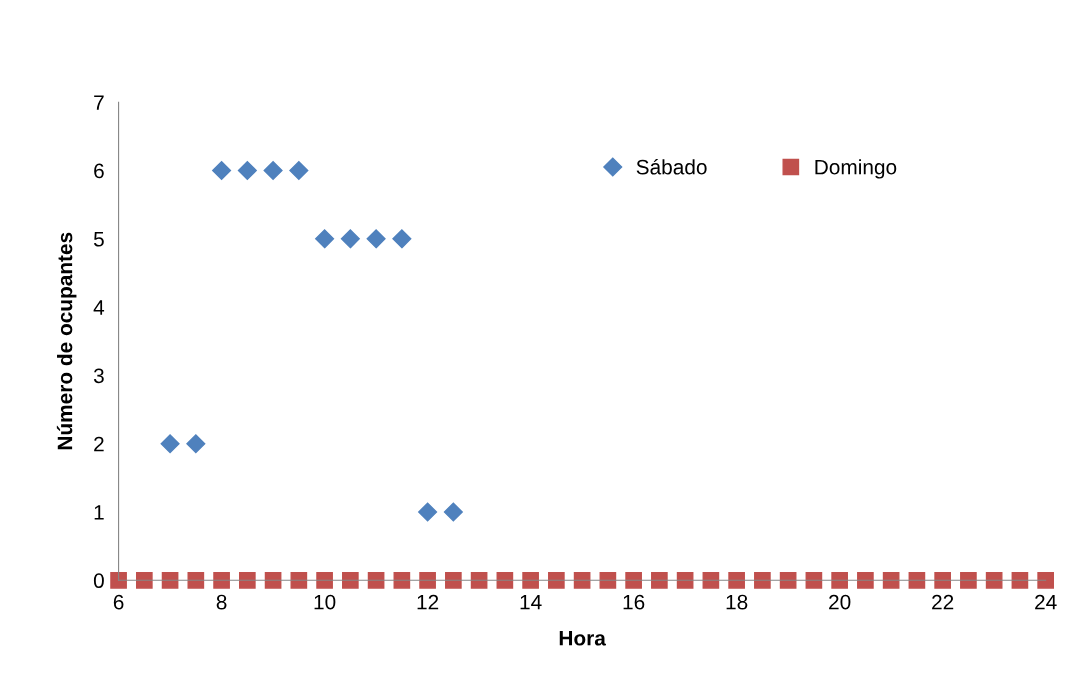  Describe the element at coordinates (99, 171) in the screenshot. I see `y-tick-label: 6` at that location.